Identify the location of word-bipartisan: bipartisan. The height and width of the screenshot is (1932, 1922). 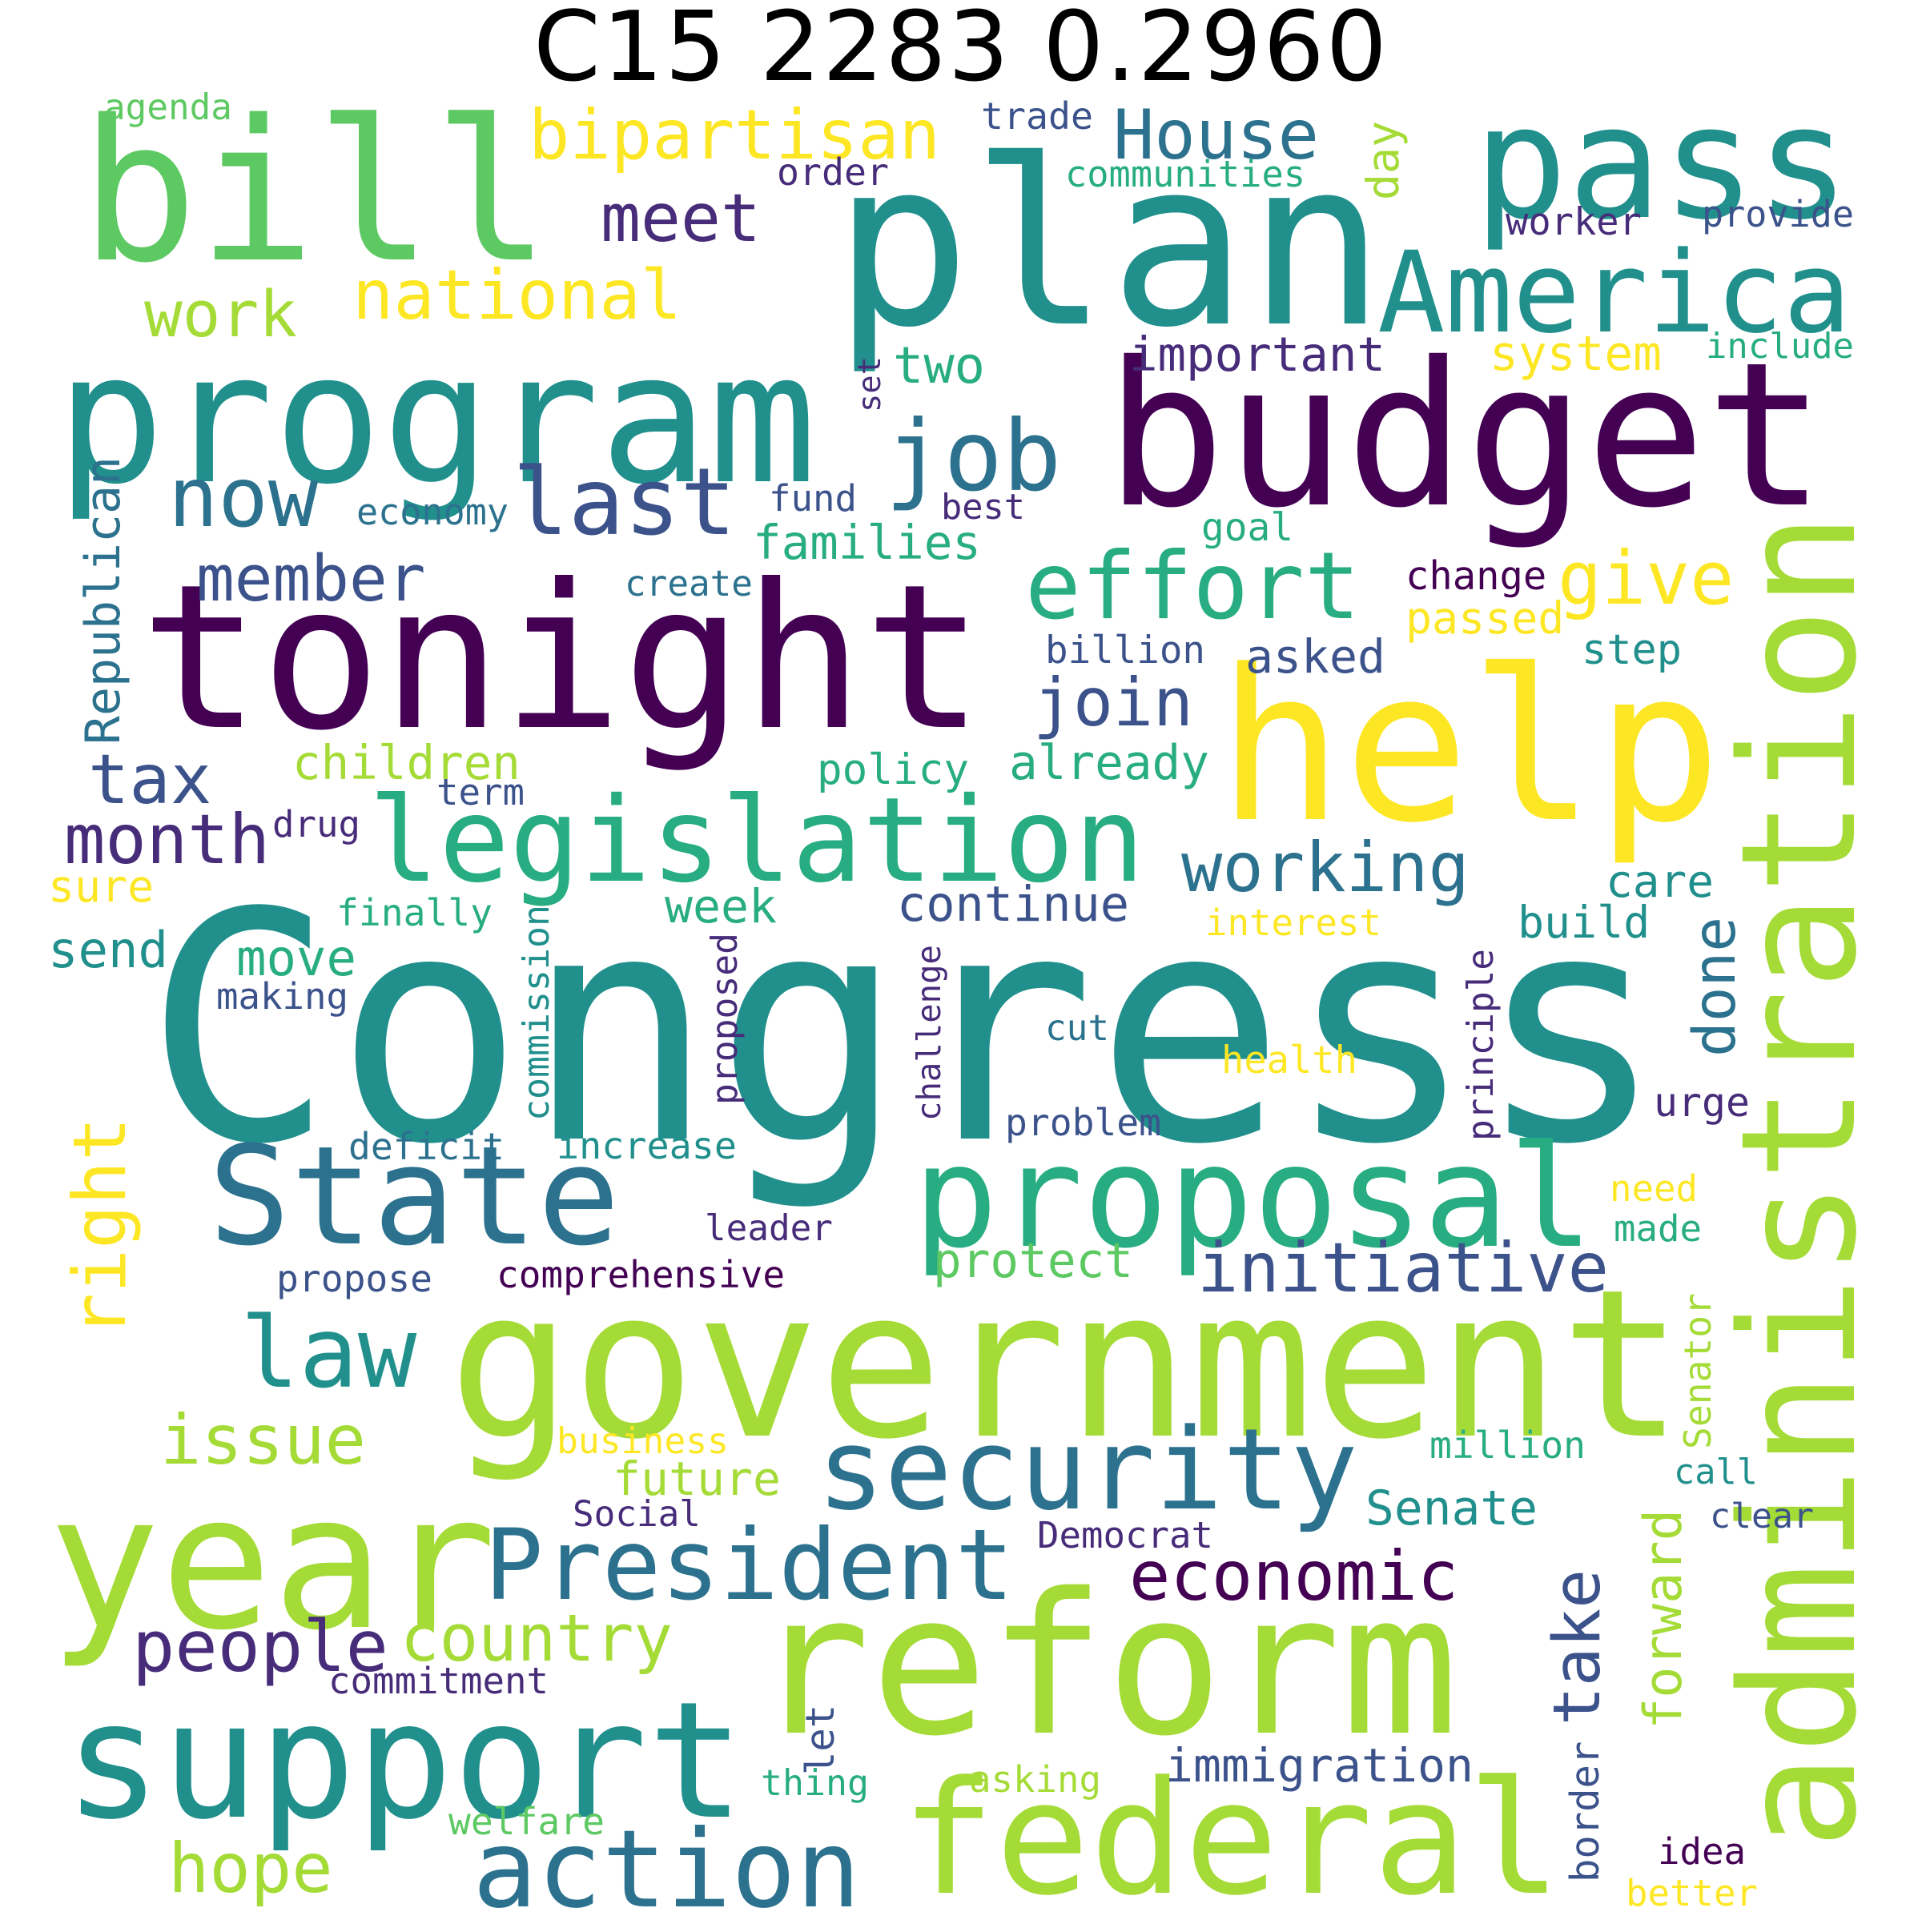
(735, 136).